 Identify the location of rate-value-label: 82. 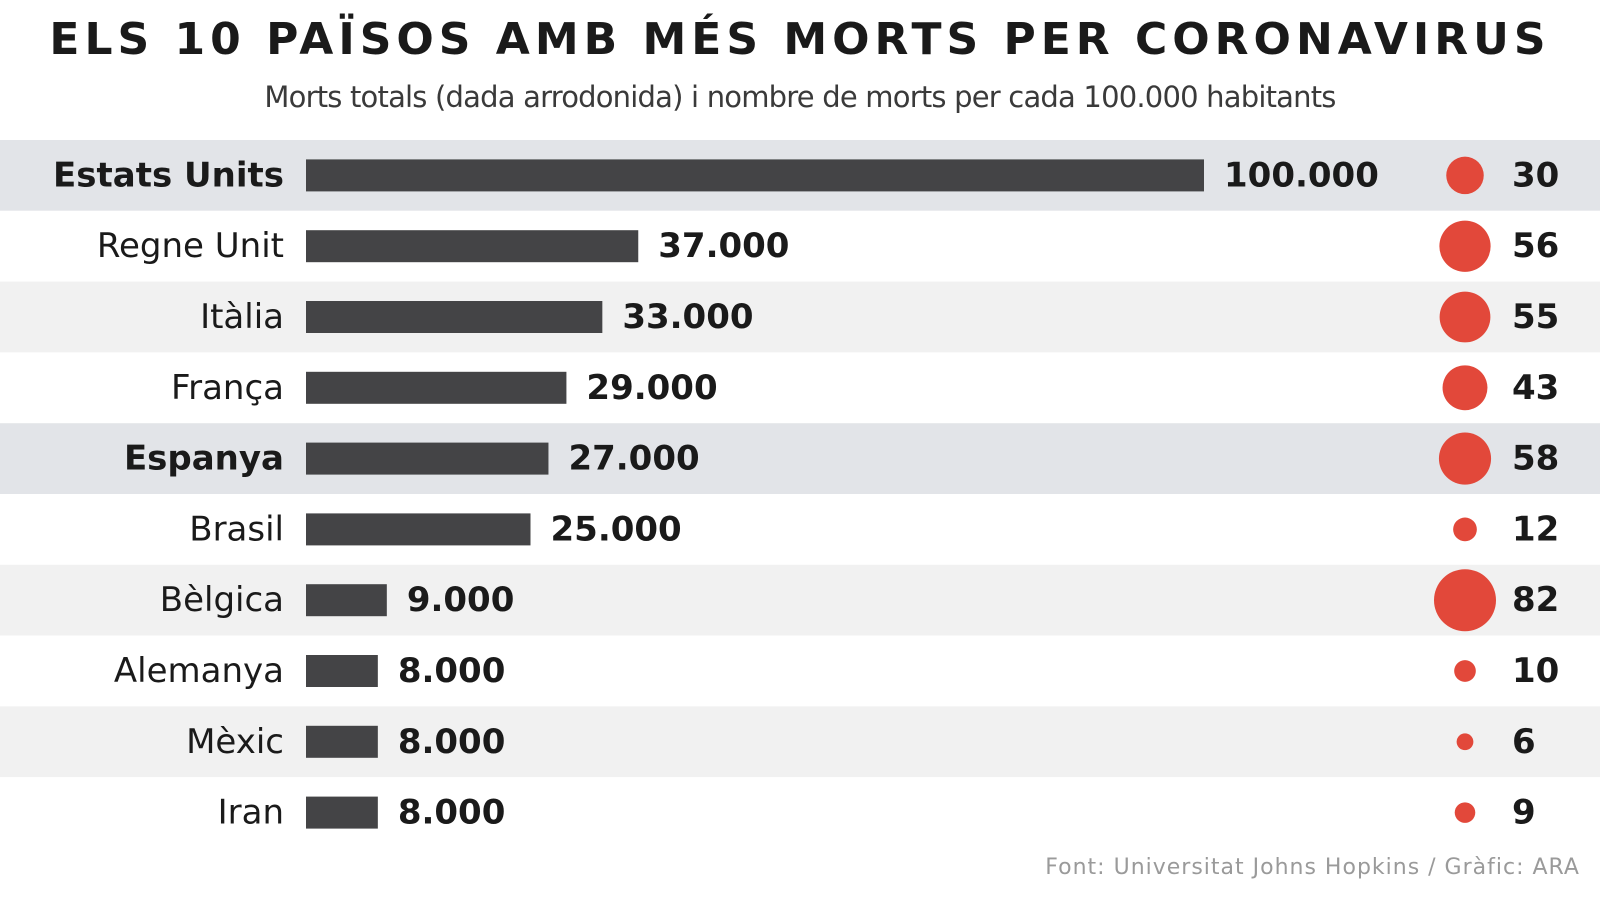
(1535, 600).